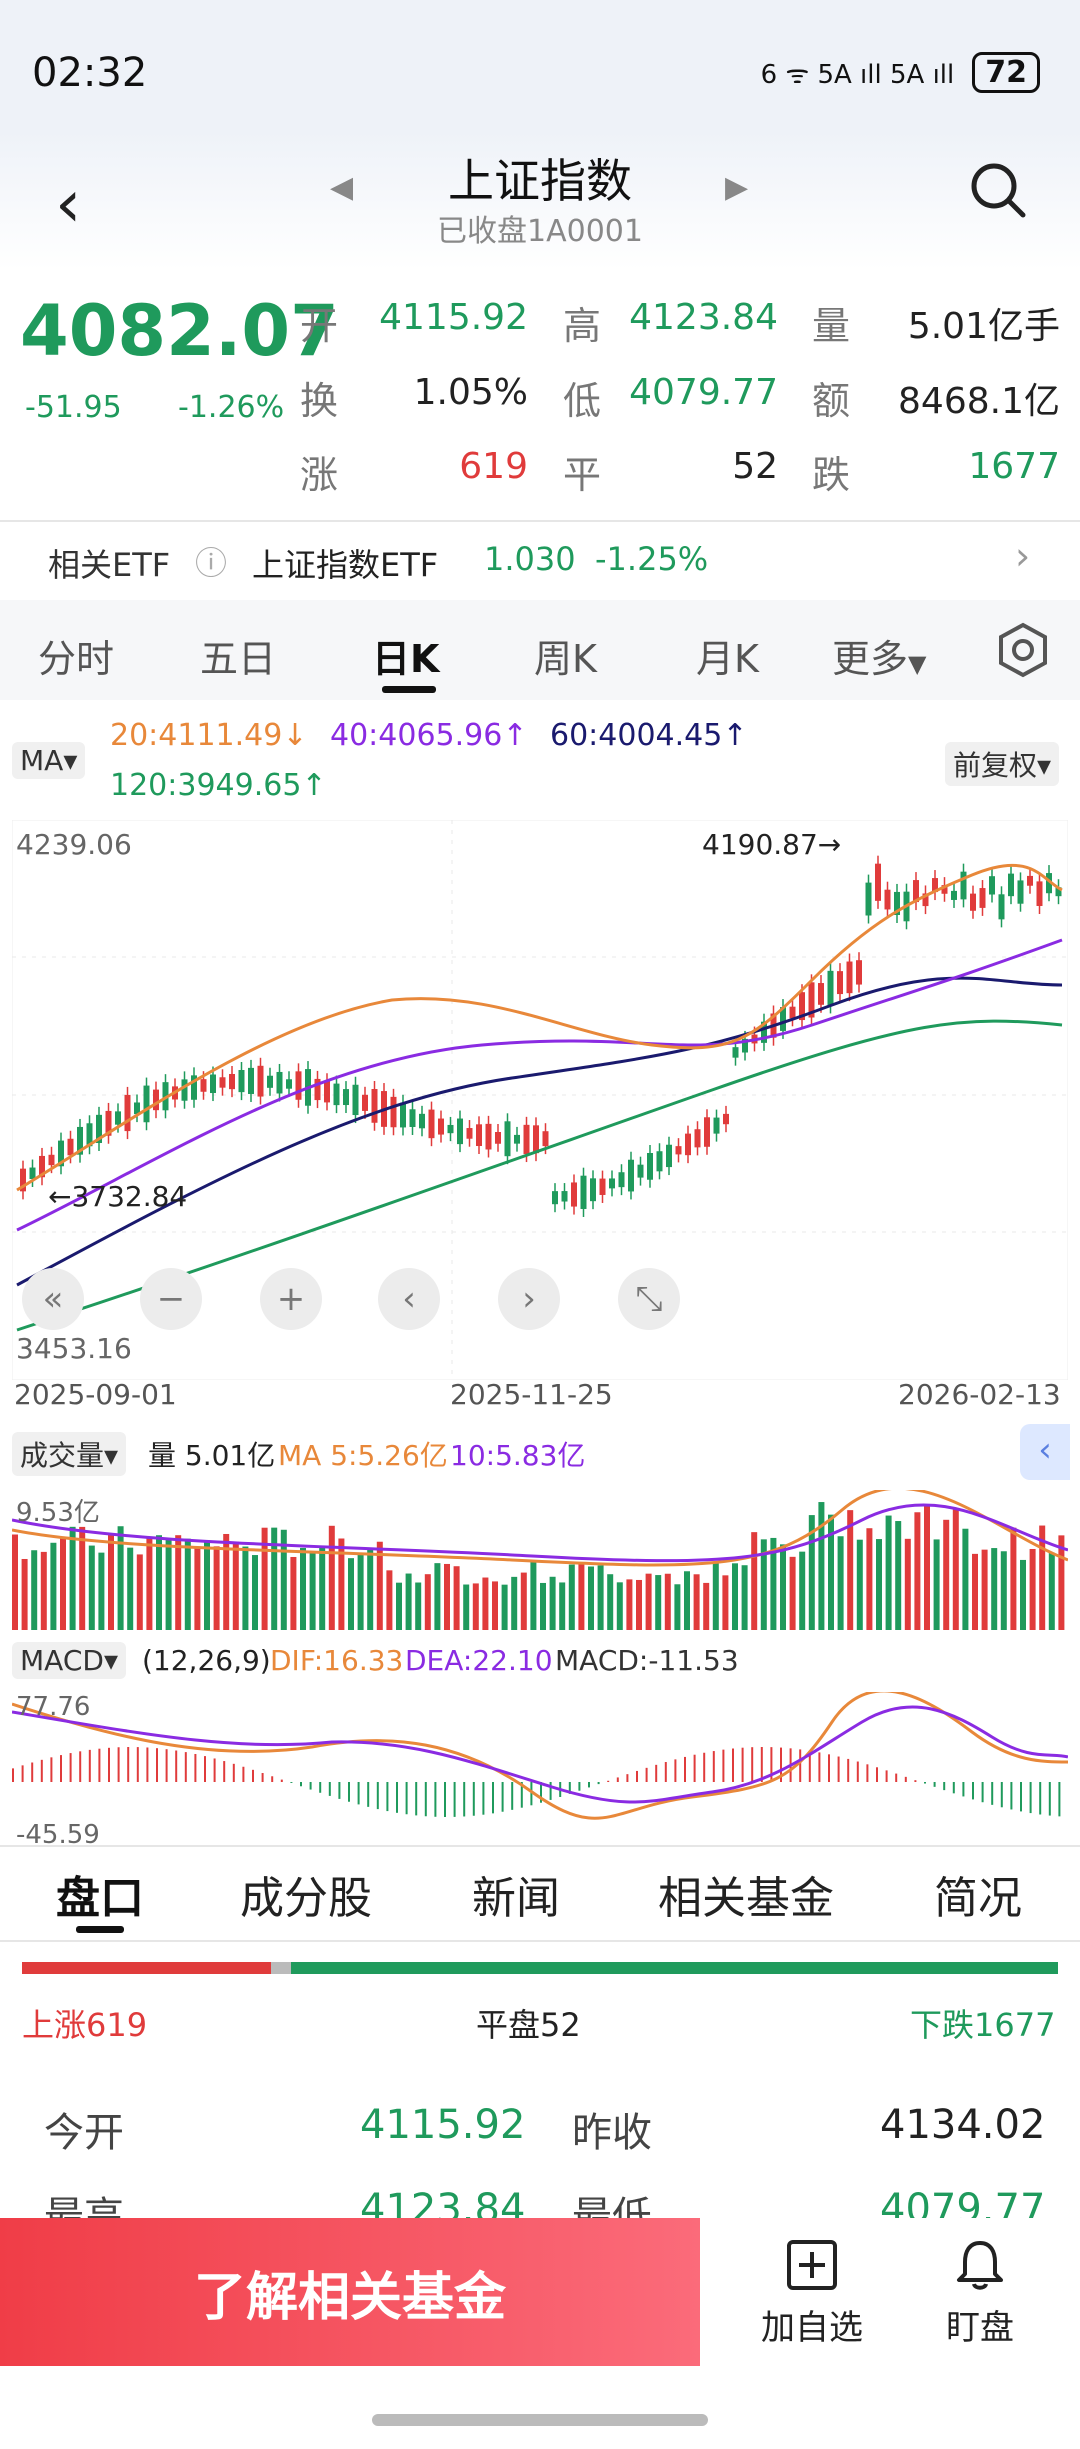 This screenshot has width=1080, height=2449. What do you see at coordinates (211, 563) in the screenshot?
I see `info-icon: ⓘ` at bounding box center [211, 563].